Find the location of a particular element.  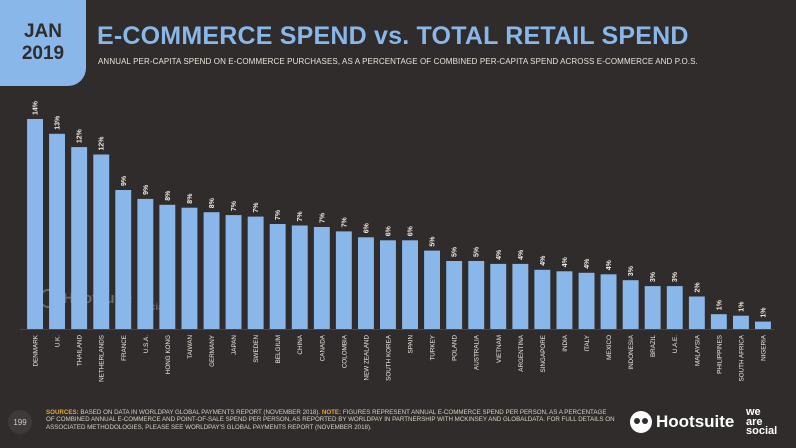

bar-france is located at coordinates (123, 259).